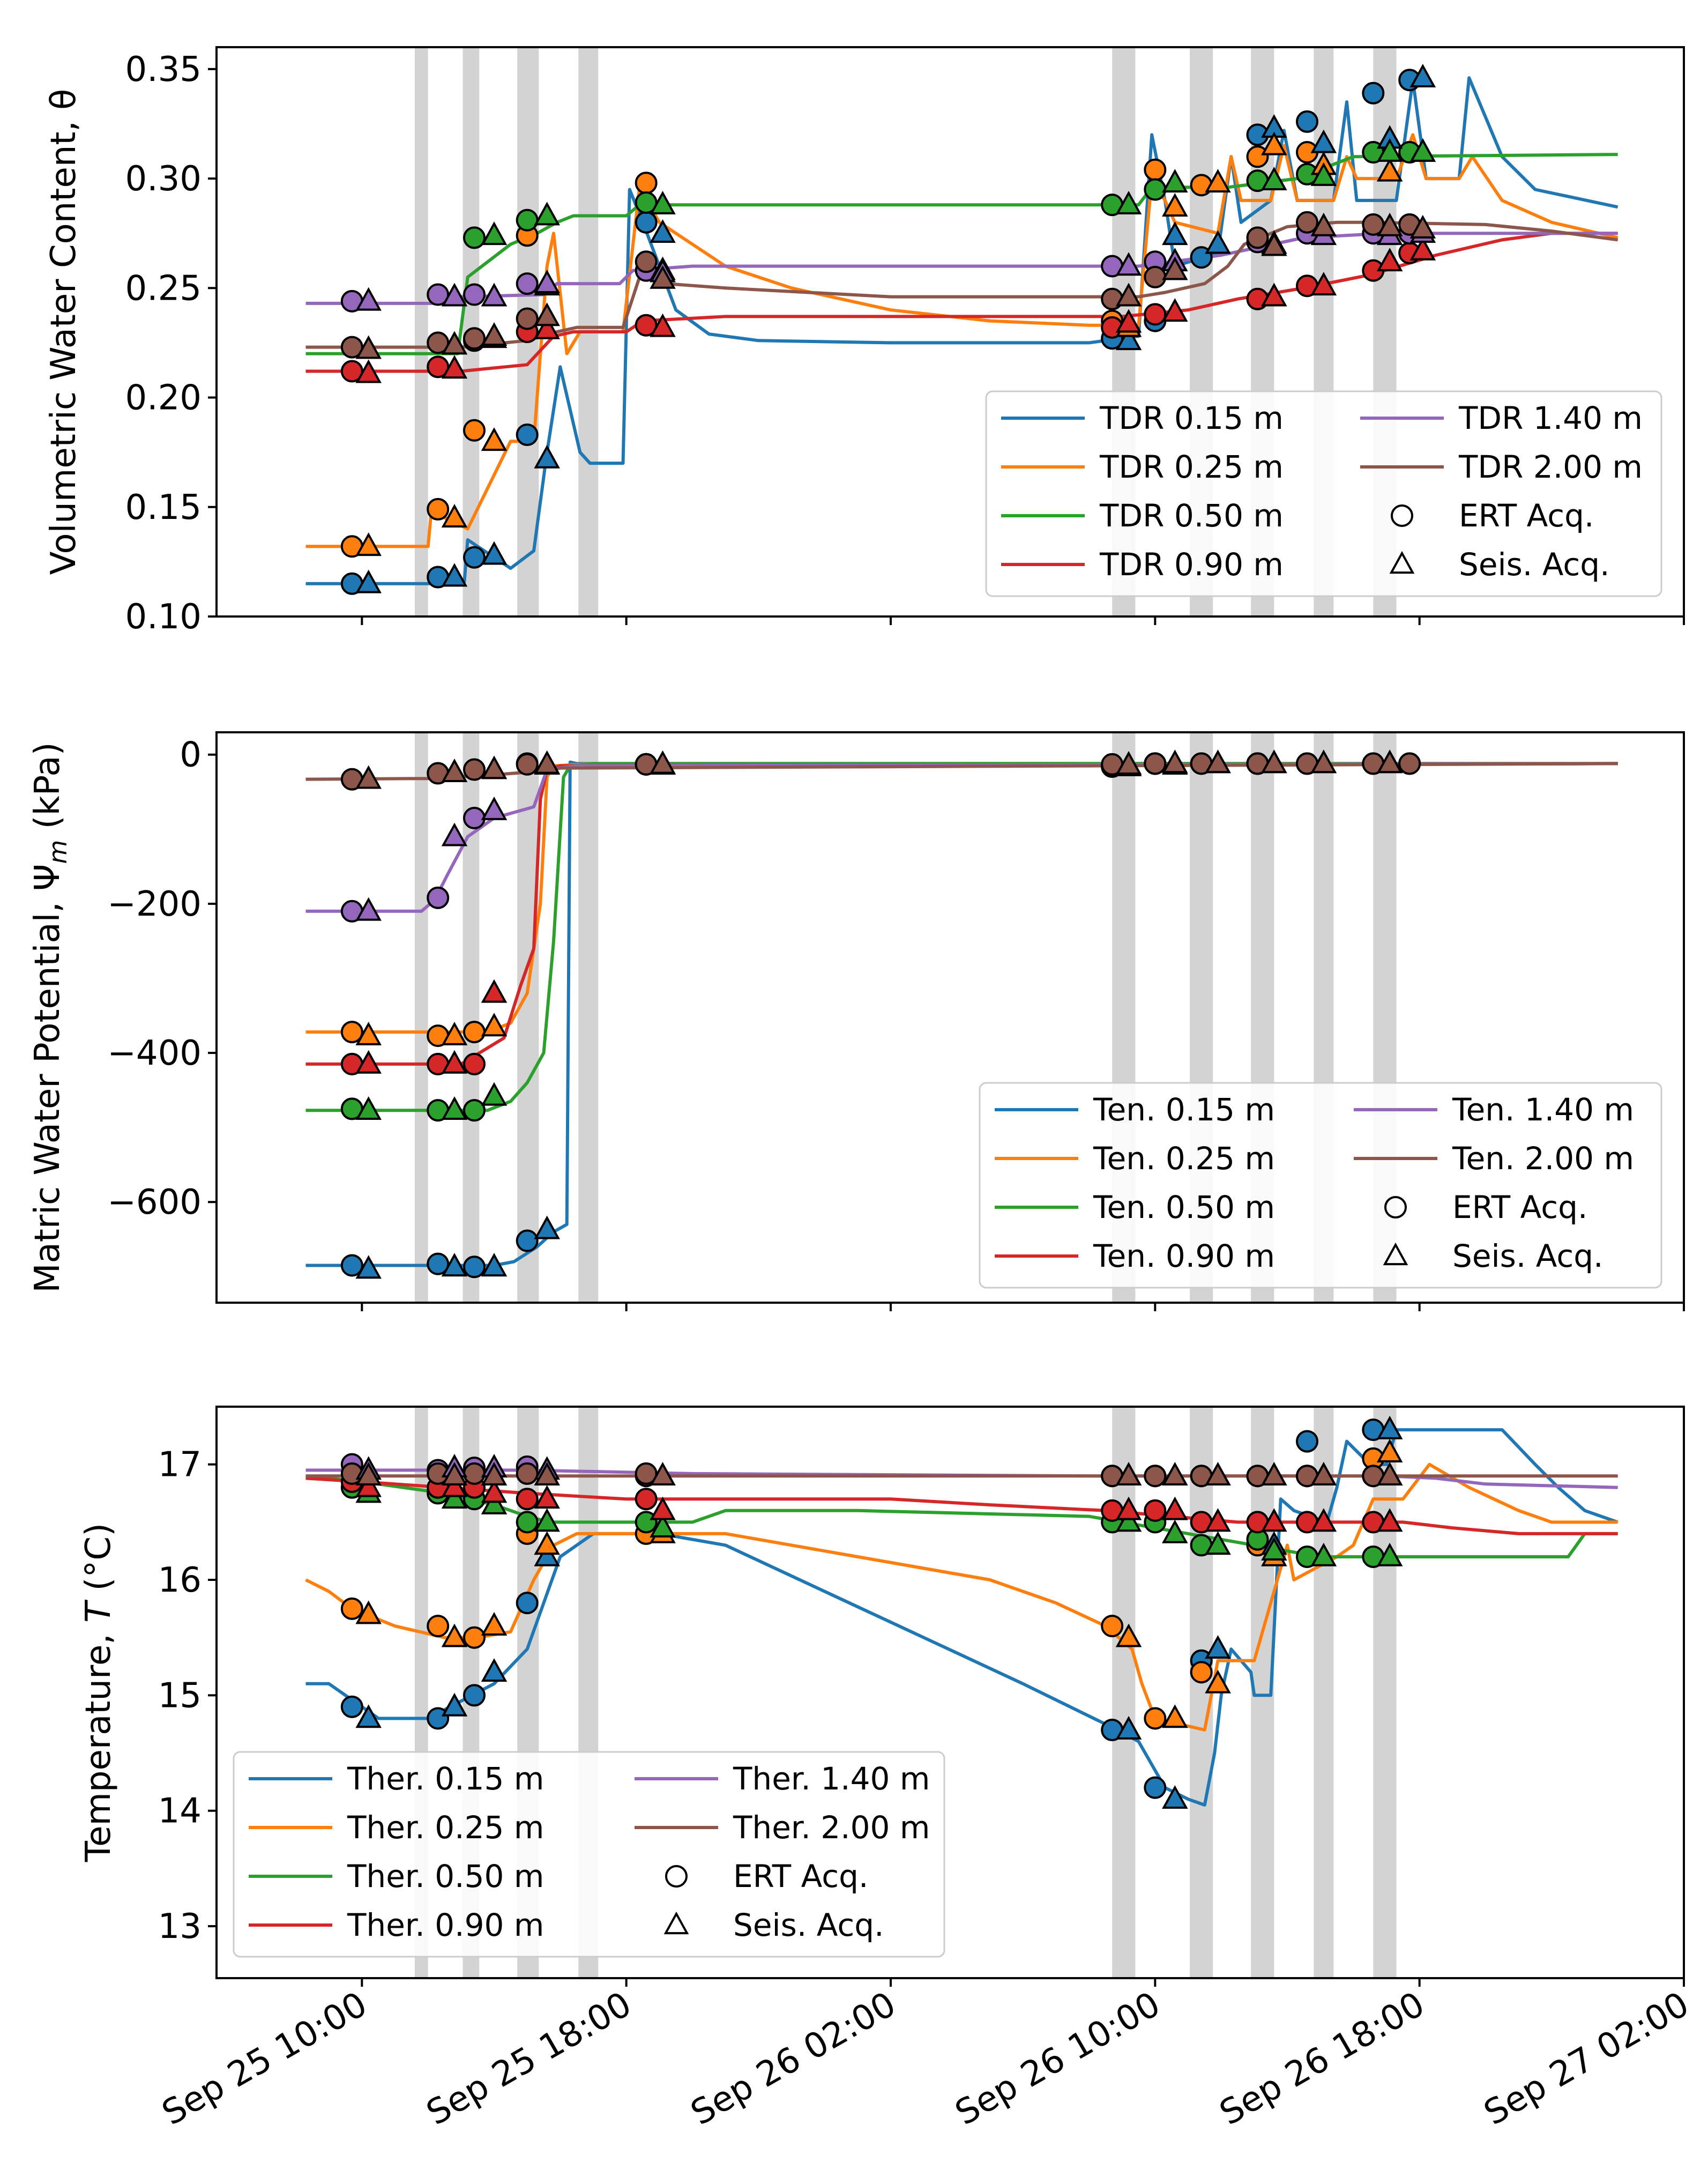 Image resolution: width=1708 pixels, height=2184 pixels. I want to click on legend-label: TDR 0.25 m, so click(1191, 467).